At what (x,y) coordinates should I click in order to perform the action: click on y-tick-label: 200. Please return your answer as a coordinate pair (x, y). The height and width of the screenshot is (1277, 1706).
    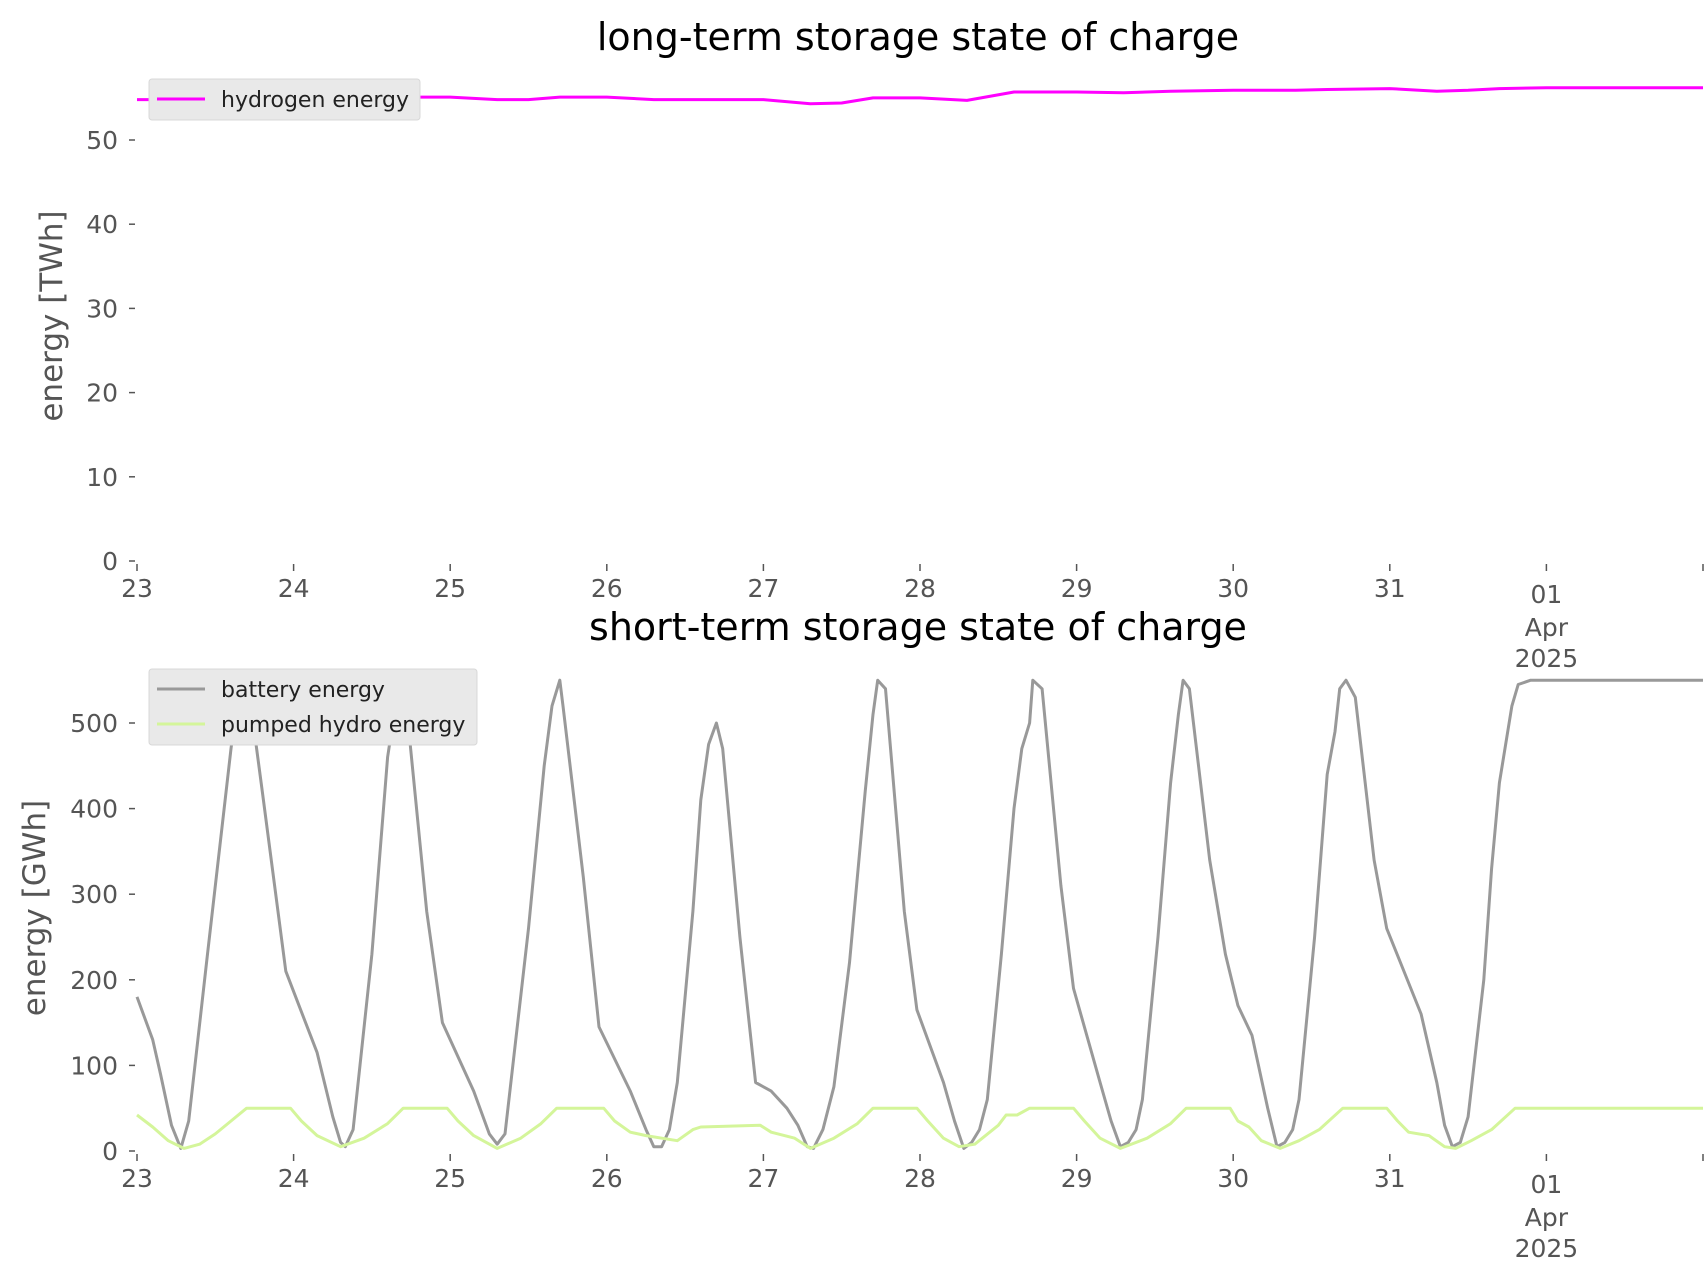
    Looking at the image, I should click on (94, 980).